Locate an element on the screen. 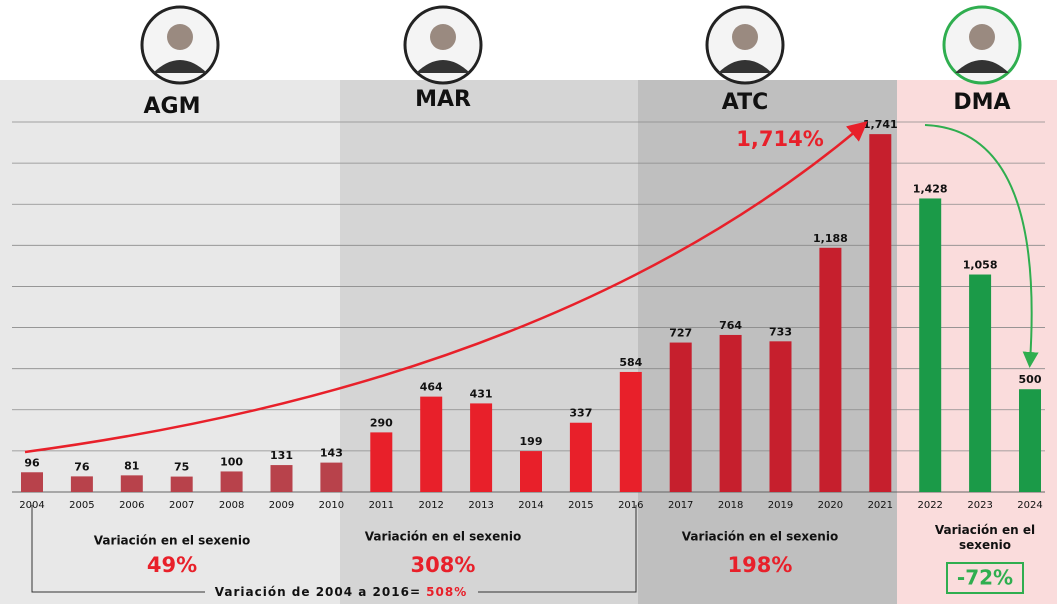 This screenshot has width=1057, height=604. period-name: ATC is located at coordinates (745, 102).